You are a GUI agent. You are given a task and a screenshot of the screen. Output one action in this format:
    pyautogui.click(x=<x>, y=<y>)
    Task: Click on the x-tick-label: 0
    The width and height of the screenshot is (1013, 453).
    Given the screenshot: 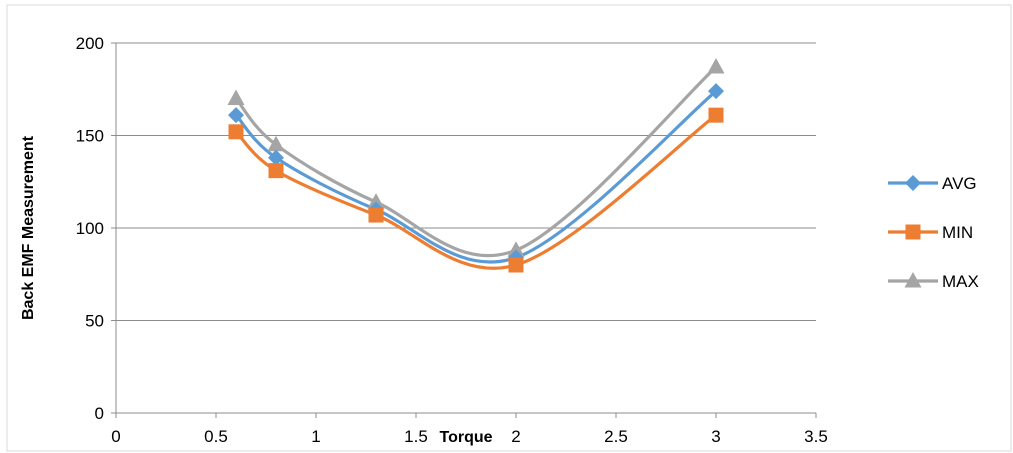 What is the action you would take?
    pyautogui.click(x=115, y=436)
    